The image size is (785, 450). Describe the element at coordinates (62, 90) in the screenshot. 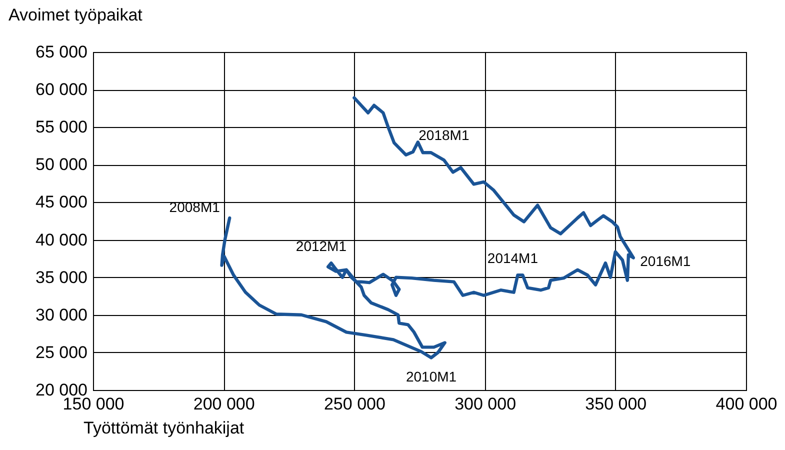

I see `y-tick-label: 60 000` at that location.